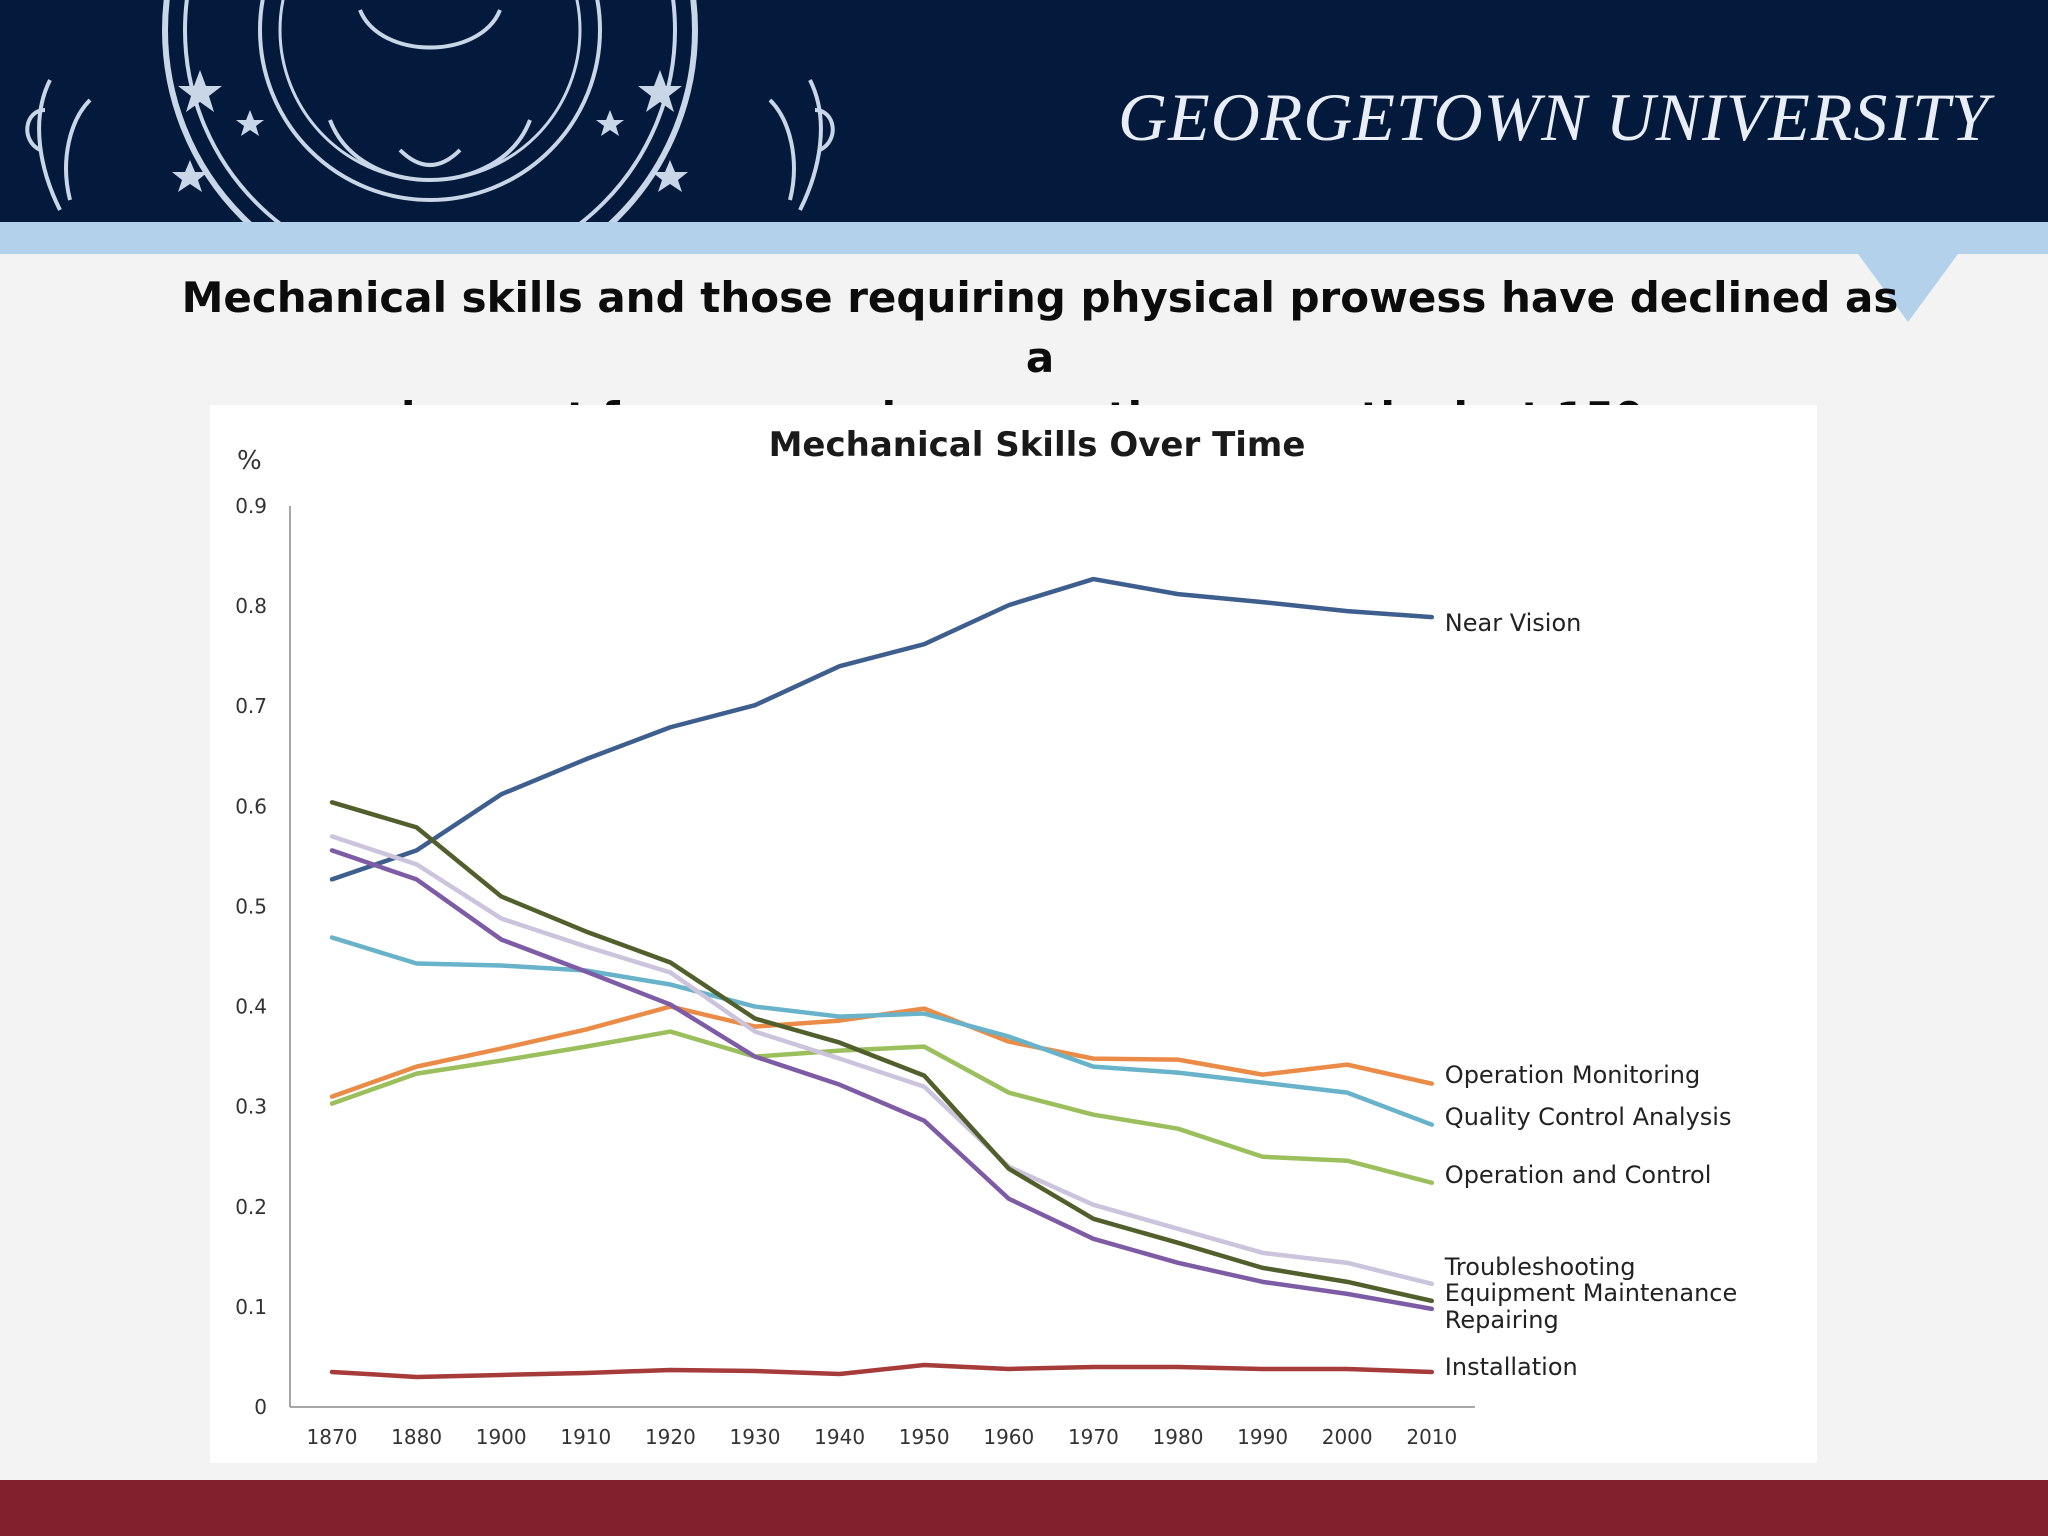 The width and height of the screenshot is (2048, 1536). What do you see at coordinates (430, 111) in the screenshot?
I see `university-seal-icon` at bounding box center [430, 111].